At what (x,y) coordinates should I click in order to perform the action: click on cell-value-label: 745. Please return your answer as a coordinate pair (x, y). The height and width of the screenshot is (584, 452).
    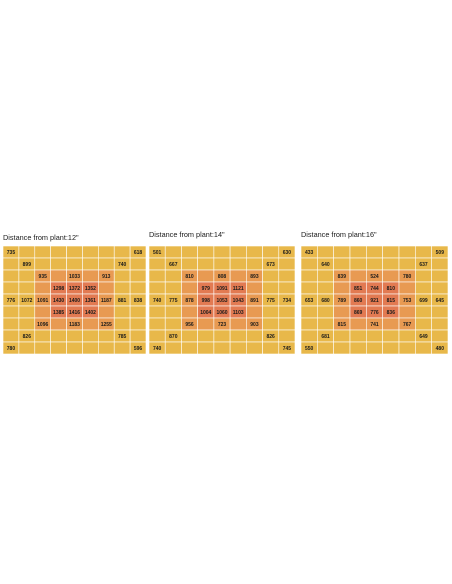
    Looking at the image, I should click on (287, 349).